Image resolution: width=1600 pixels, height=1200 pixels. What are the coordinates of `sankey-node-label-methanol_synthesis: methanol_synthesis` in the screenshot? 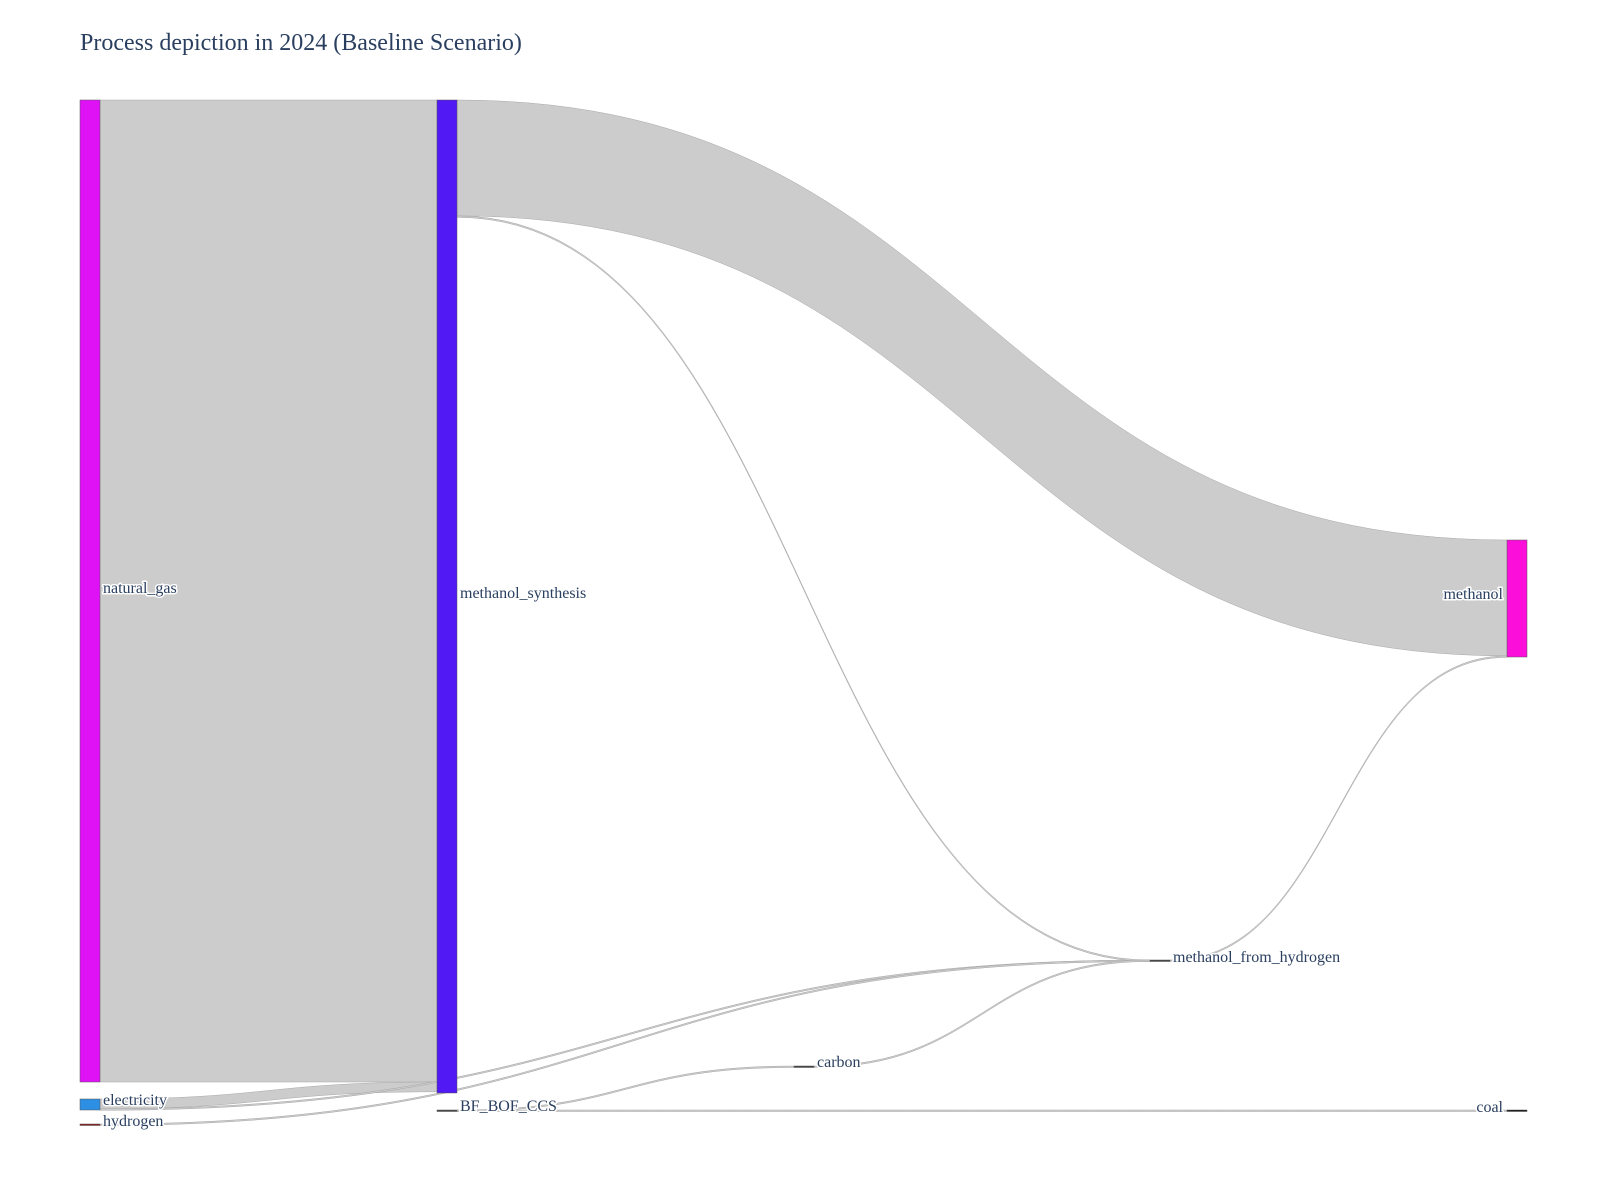 It's located at (523, 593).